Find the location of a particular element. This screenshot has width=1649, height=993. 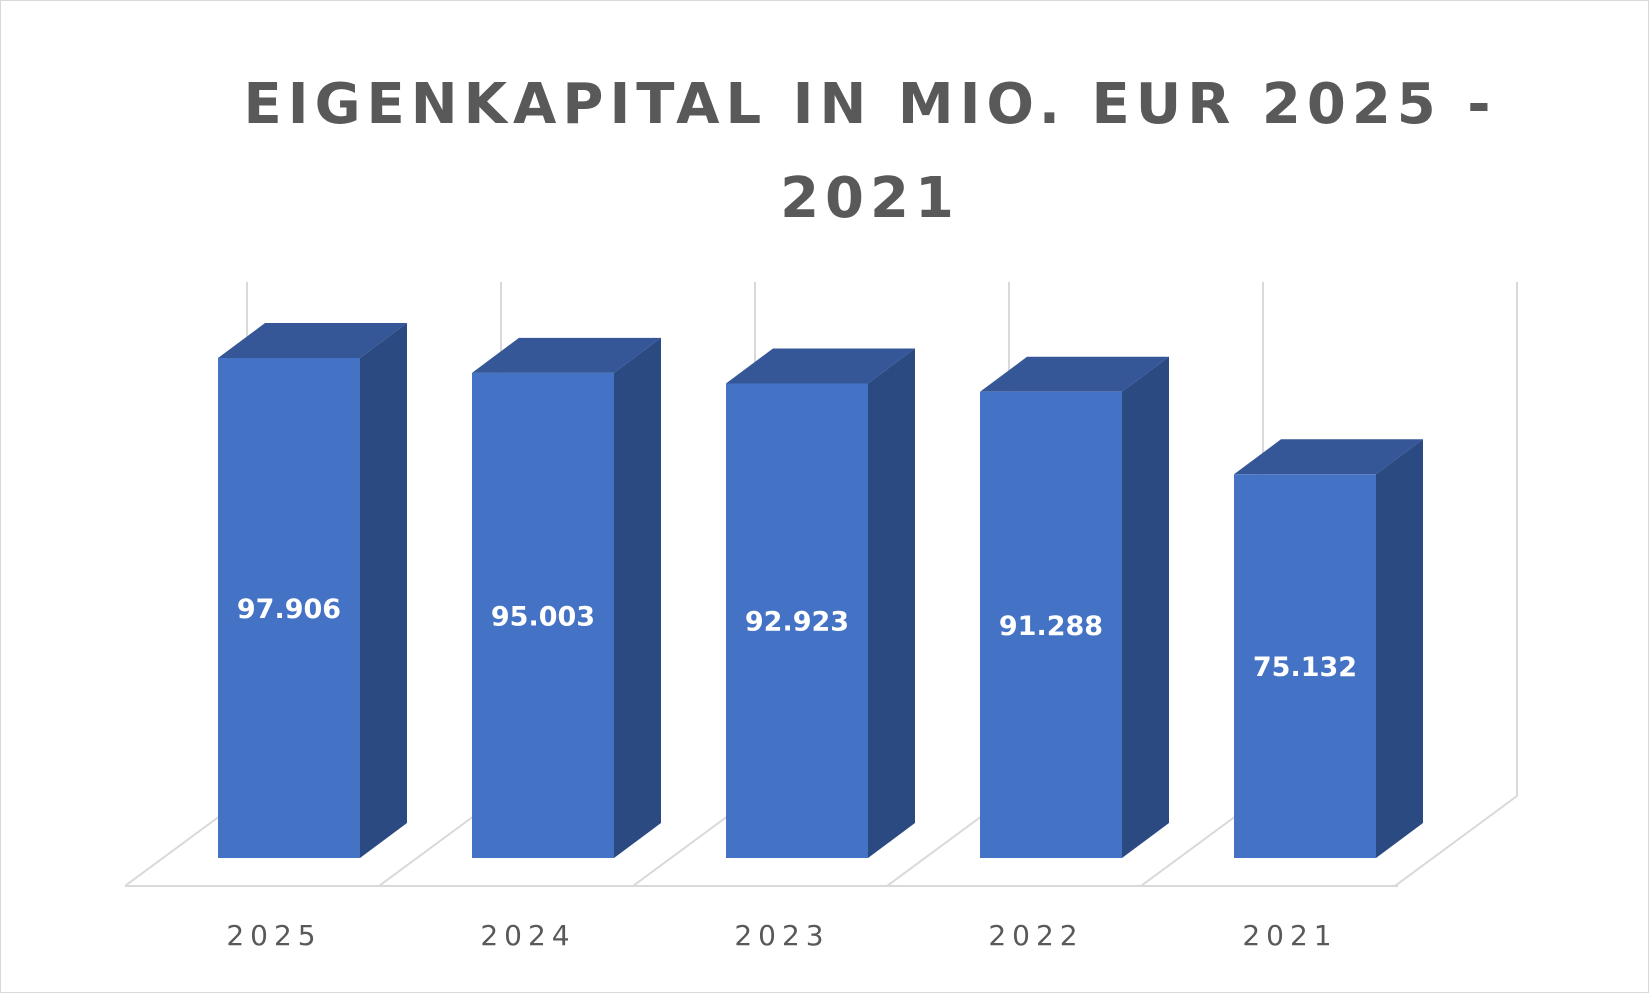

data-label: 75.132 is located at coordinates (1305, 667).